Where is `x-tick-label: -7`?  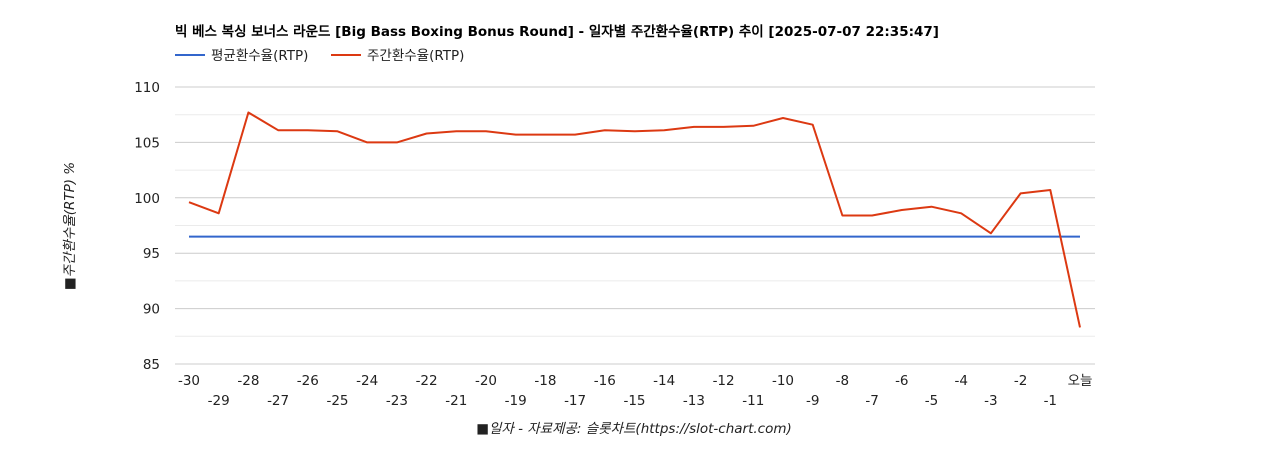 x-tick-label: -7 is located at coordinates (871, 401).